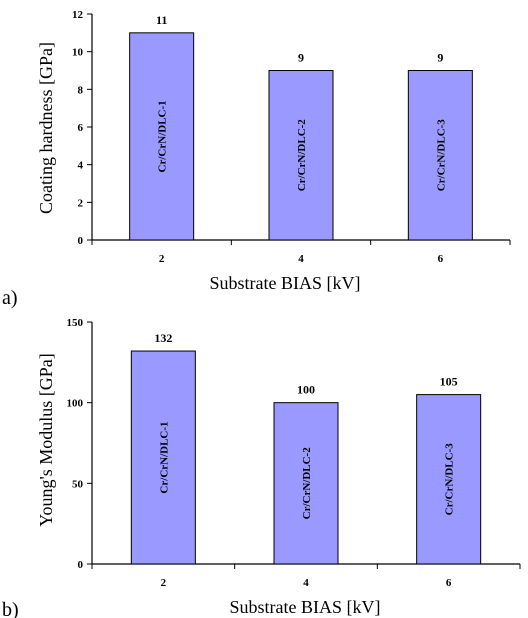  I want to click on y-tick-label: 6, so click(81, 128).